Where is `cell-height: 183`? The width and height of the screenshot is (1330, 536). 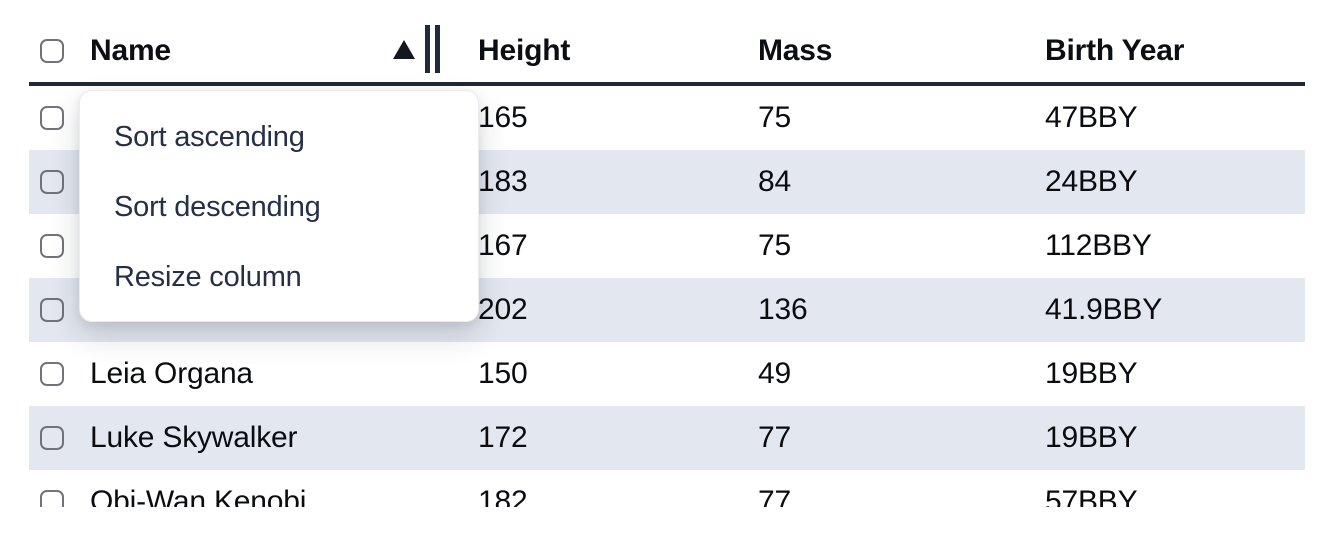 cell-height: 183 is located at coordinates (503, 181).